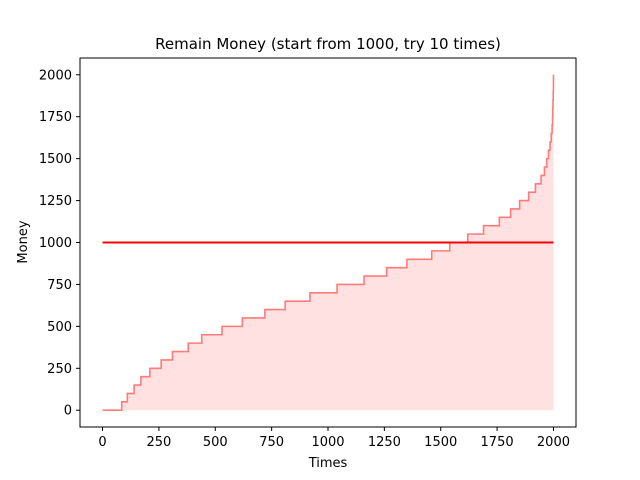 Image resolution: width=640 pixels, height=480 pixels. Describe the element at coordinates (440, 442) in the screenshot. I see `x-tick-label: 1500` at that location.